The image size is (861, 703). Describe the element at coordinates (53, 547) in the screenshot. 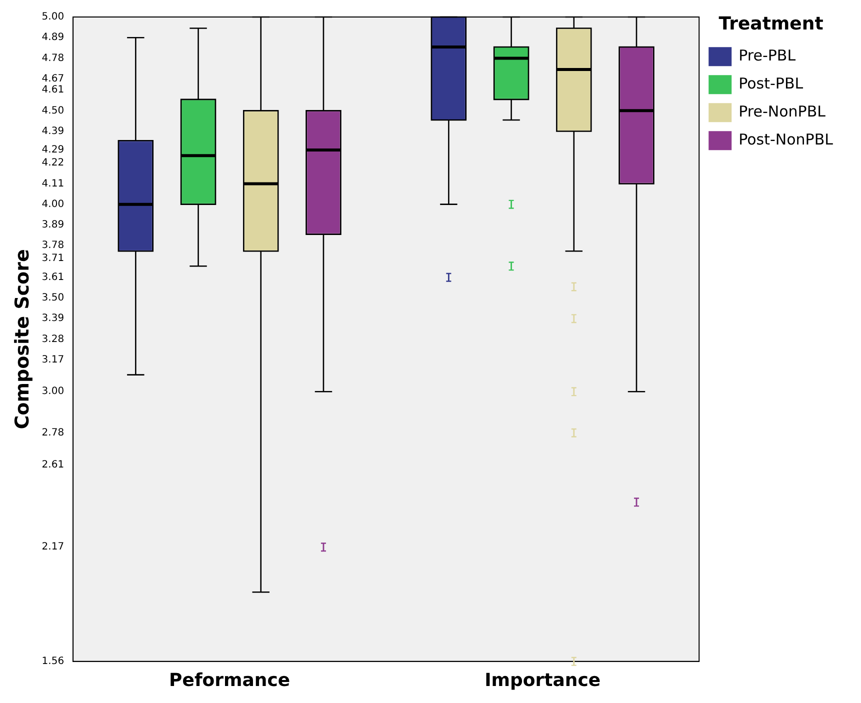

I see `y-tick-label: 2.17` at that location.